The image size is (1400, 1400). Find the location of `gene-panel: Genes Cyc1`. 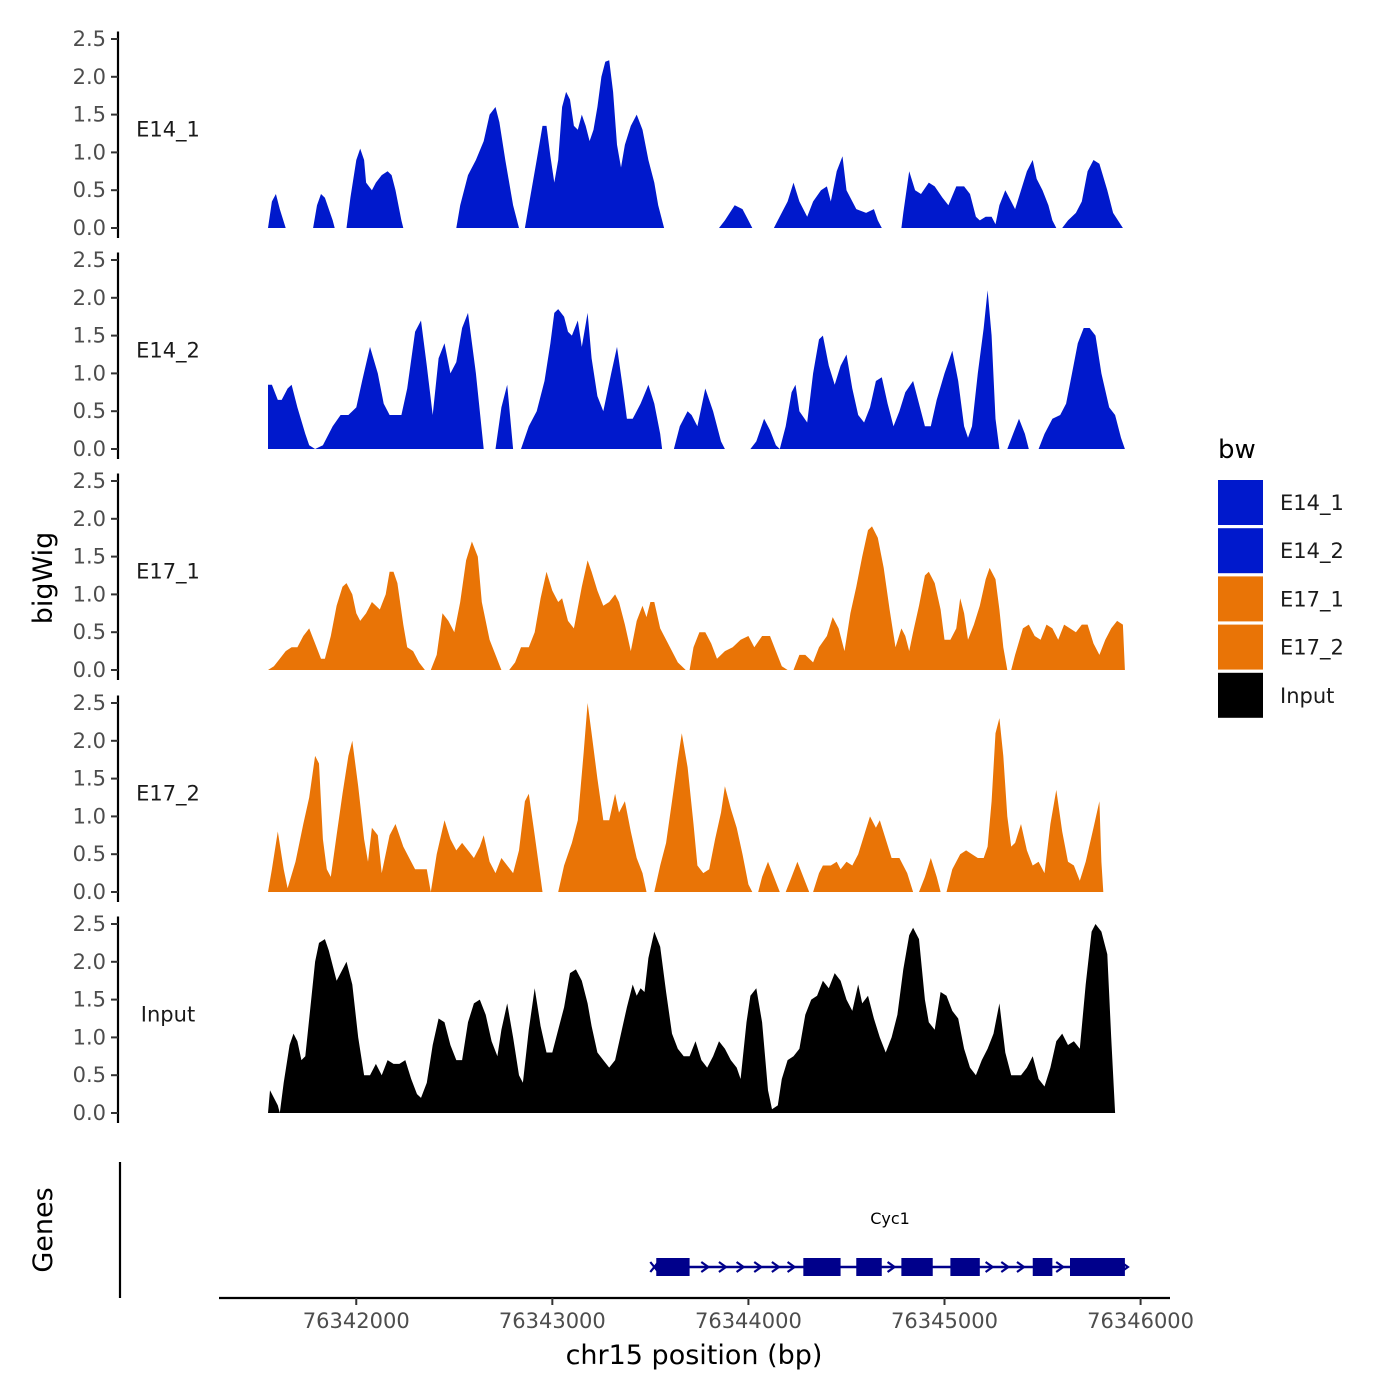

gene-panel: Genes Cyc1 is located at coordinates (579, 1230).